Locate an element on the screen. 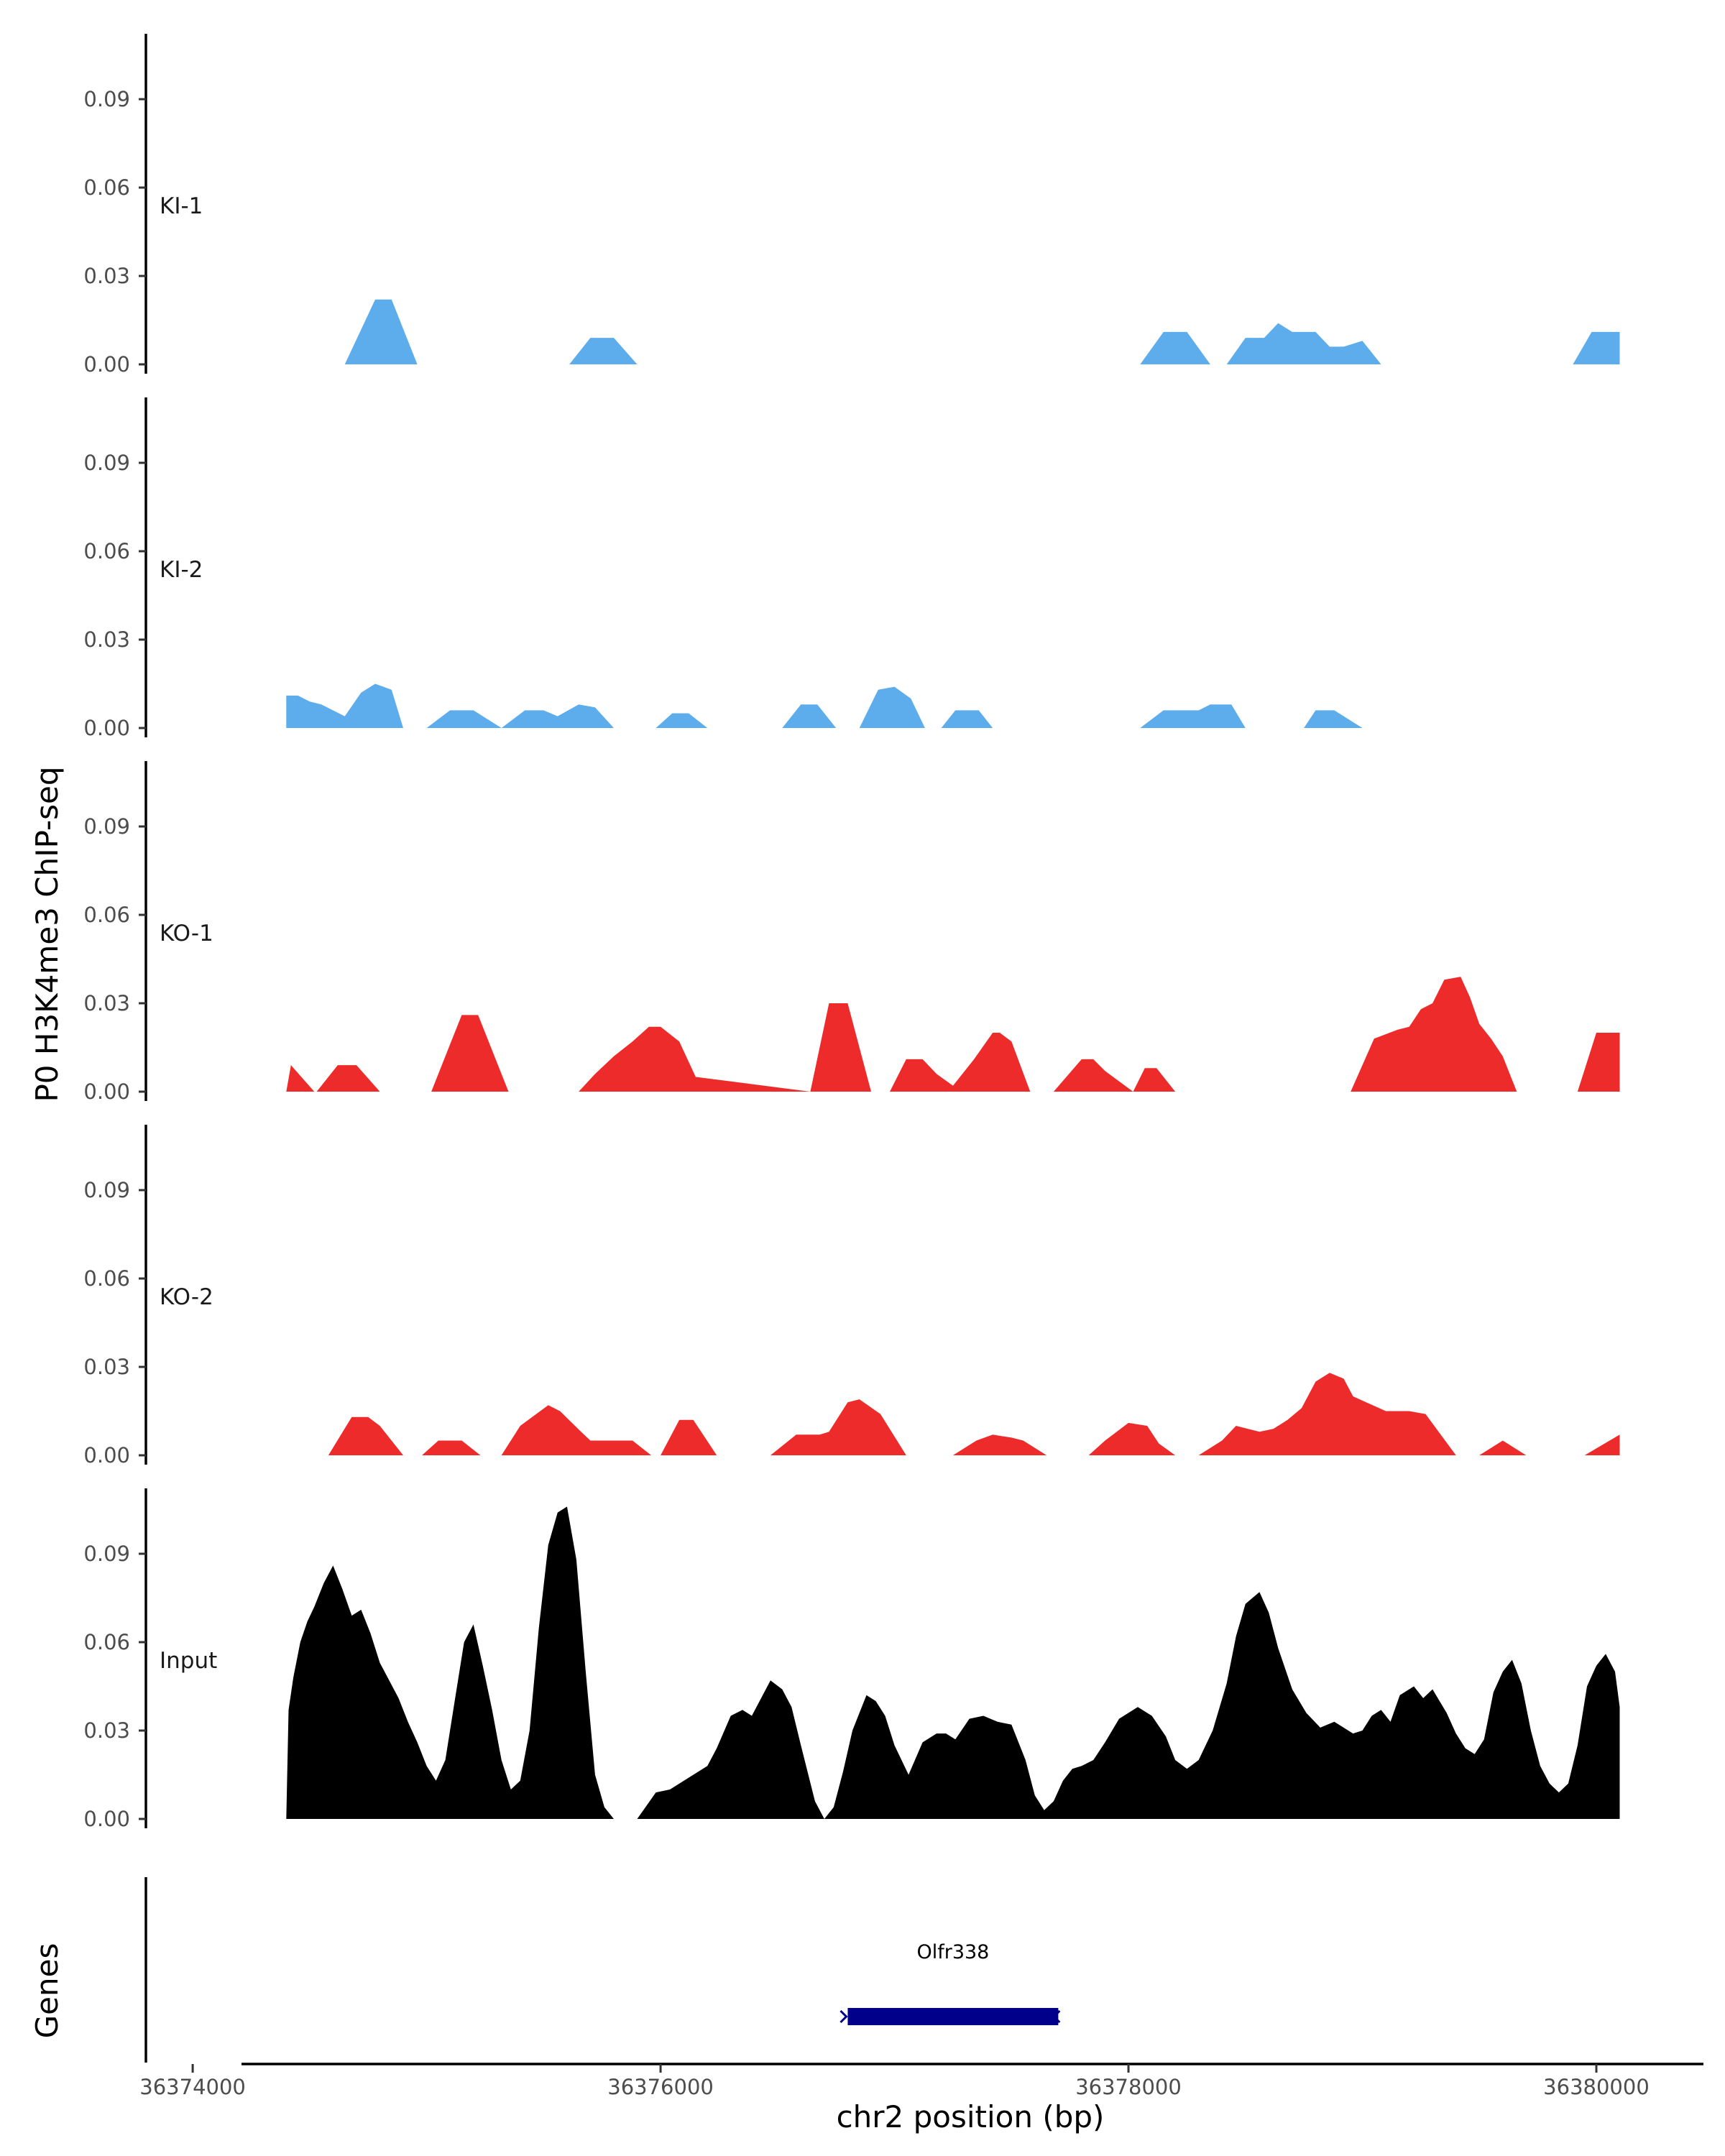 This screenshot has height=2156, width=1725. track-ko-1: 0.00 0.03 0.06 0.09 KO-1 is located at coordinates (851, 932).